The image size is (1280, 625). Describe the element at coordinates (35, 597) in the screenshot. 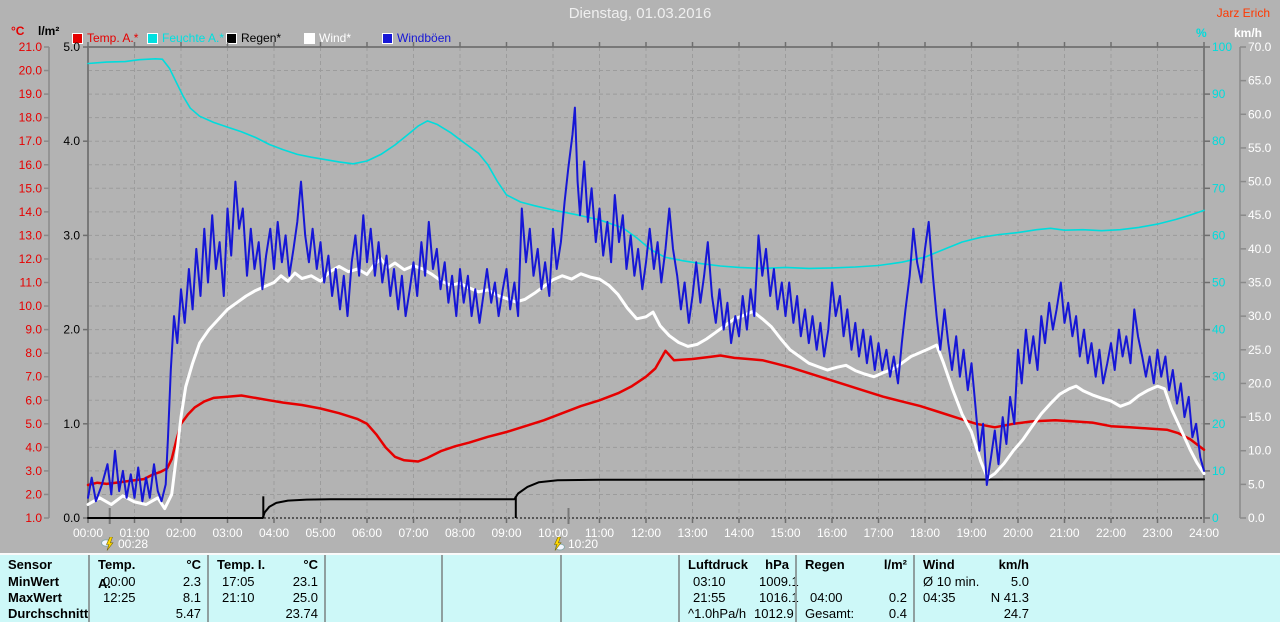

I see `row-label: MaxWert` at that location.